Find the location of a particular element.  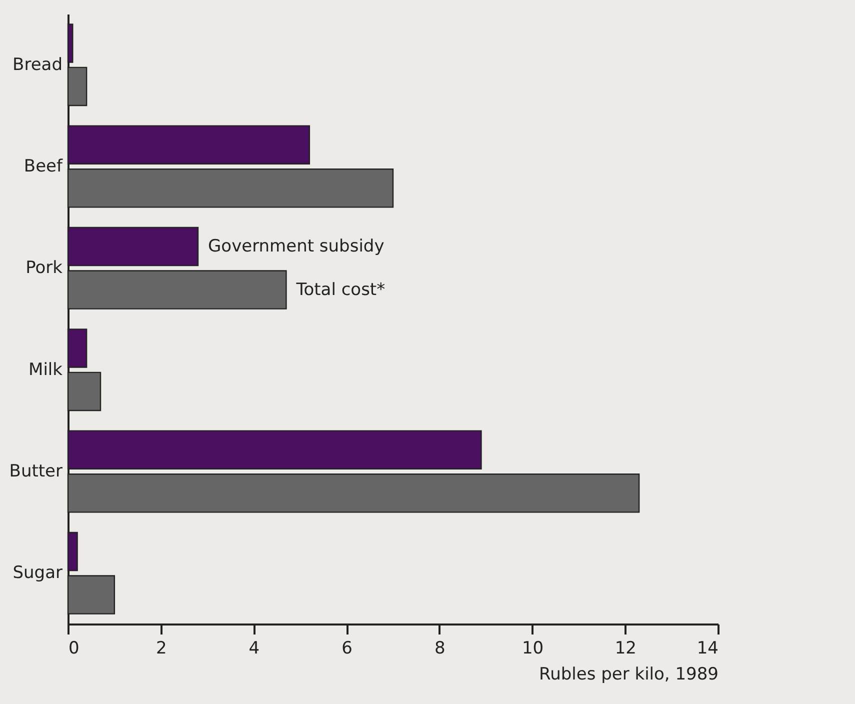

series-label: Government subsidy is located at coordinates (296, 246).